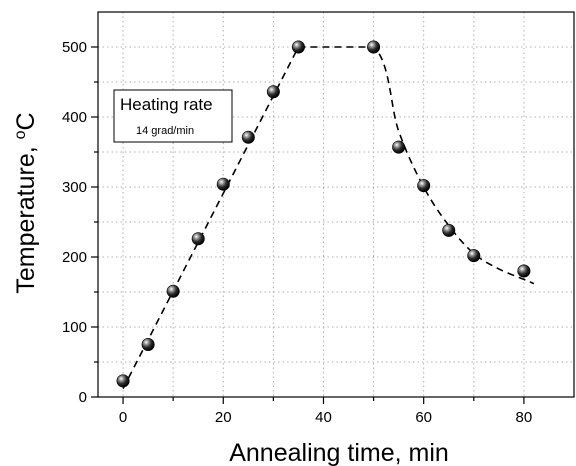 The width and height of the screenshot is (576, 466). What do you see at coordinates (423, 417) in the screenshot?
I see `x-tick-label: 60` at bounding box center [423, 417].